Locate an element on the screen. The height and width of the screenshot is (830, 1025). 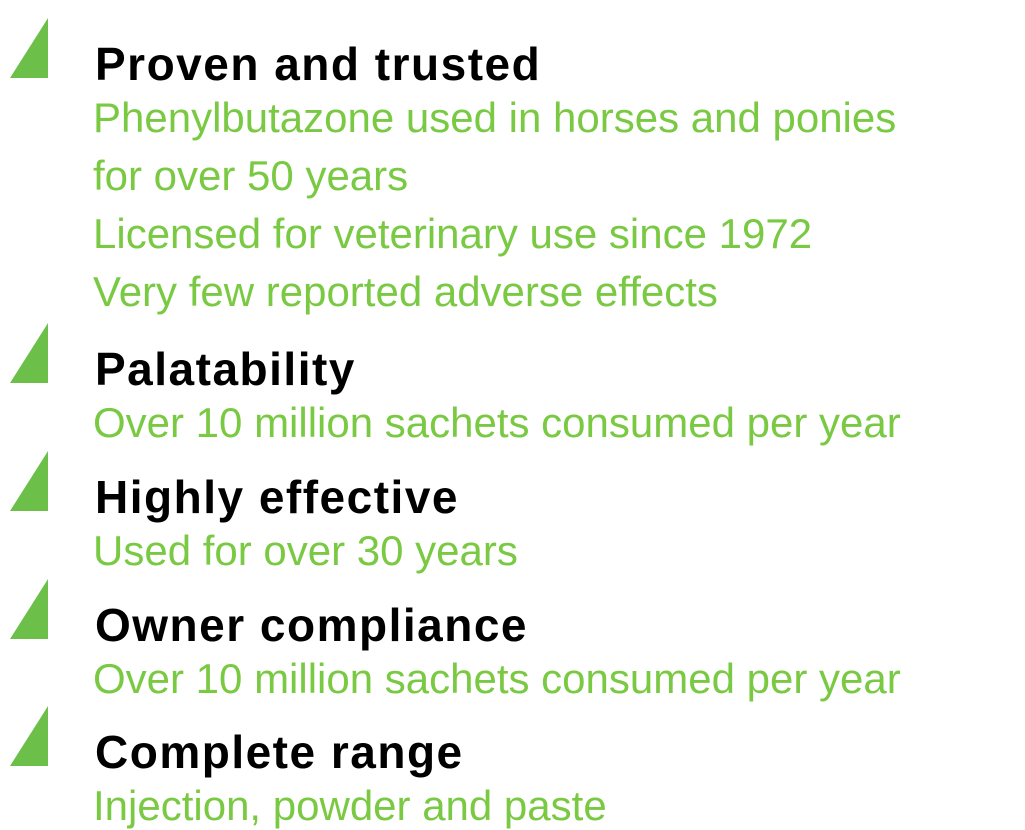
item-line: Very few reported adverse effects is located at coordinates (405, 291).